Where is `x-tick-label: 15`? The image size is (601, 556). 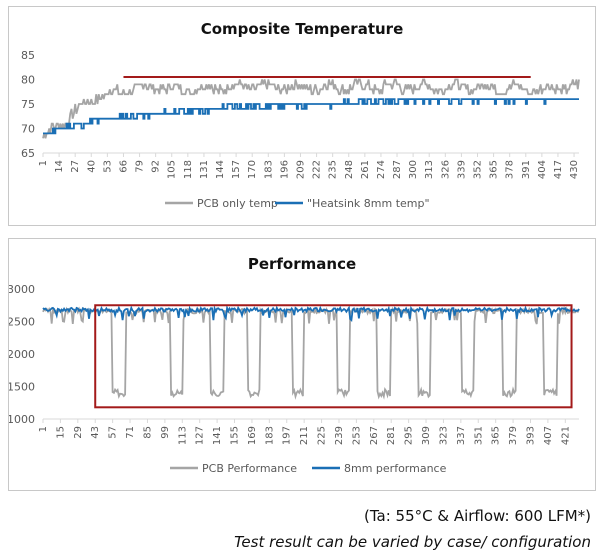
x-tick-label: 15 is located at coordinates (60, 432).